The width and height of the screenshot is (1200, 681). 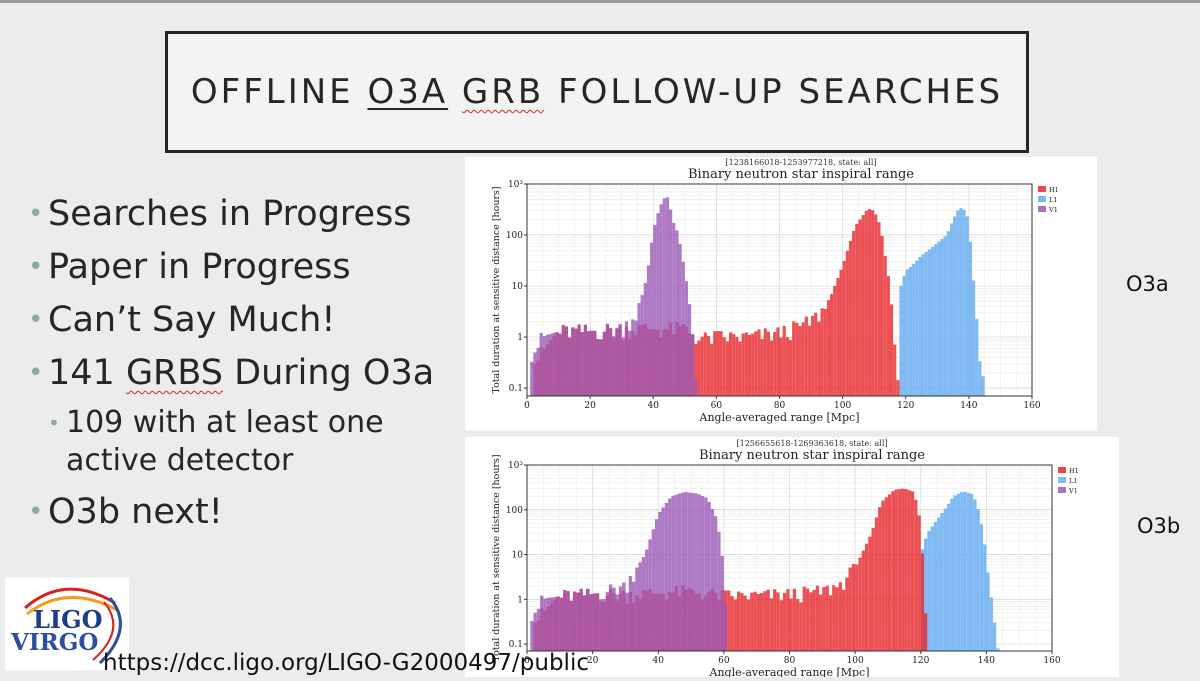 What do you see at coordinates (243, 442) in the screenshot?
I see `sub-bullet-item: • 109 with at least one active detector` at bounding box center [243, 442].